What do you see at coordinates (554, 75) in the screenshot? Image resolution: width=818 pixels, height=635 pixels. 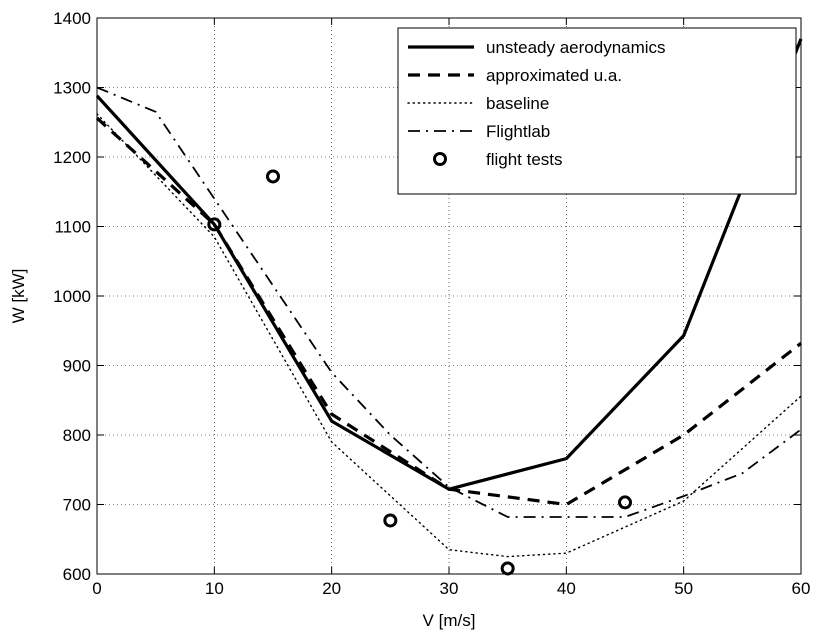 I see `legend-label: approximated u.a.` at bounding box center [554, 75].